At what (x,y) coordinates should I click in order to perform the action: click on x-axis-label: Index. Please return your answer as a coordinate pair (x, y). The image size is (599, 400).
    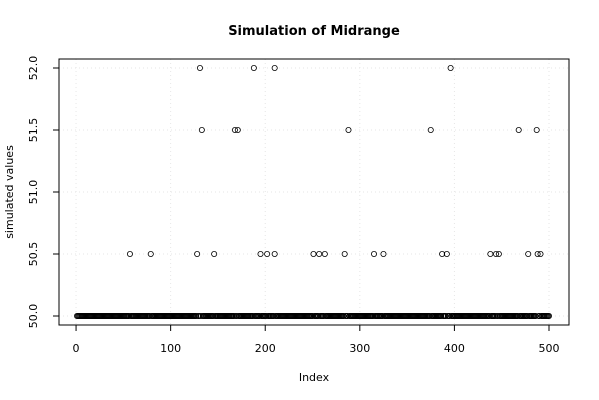
    Looking at the image, I should click on (314, 377).